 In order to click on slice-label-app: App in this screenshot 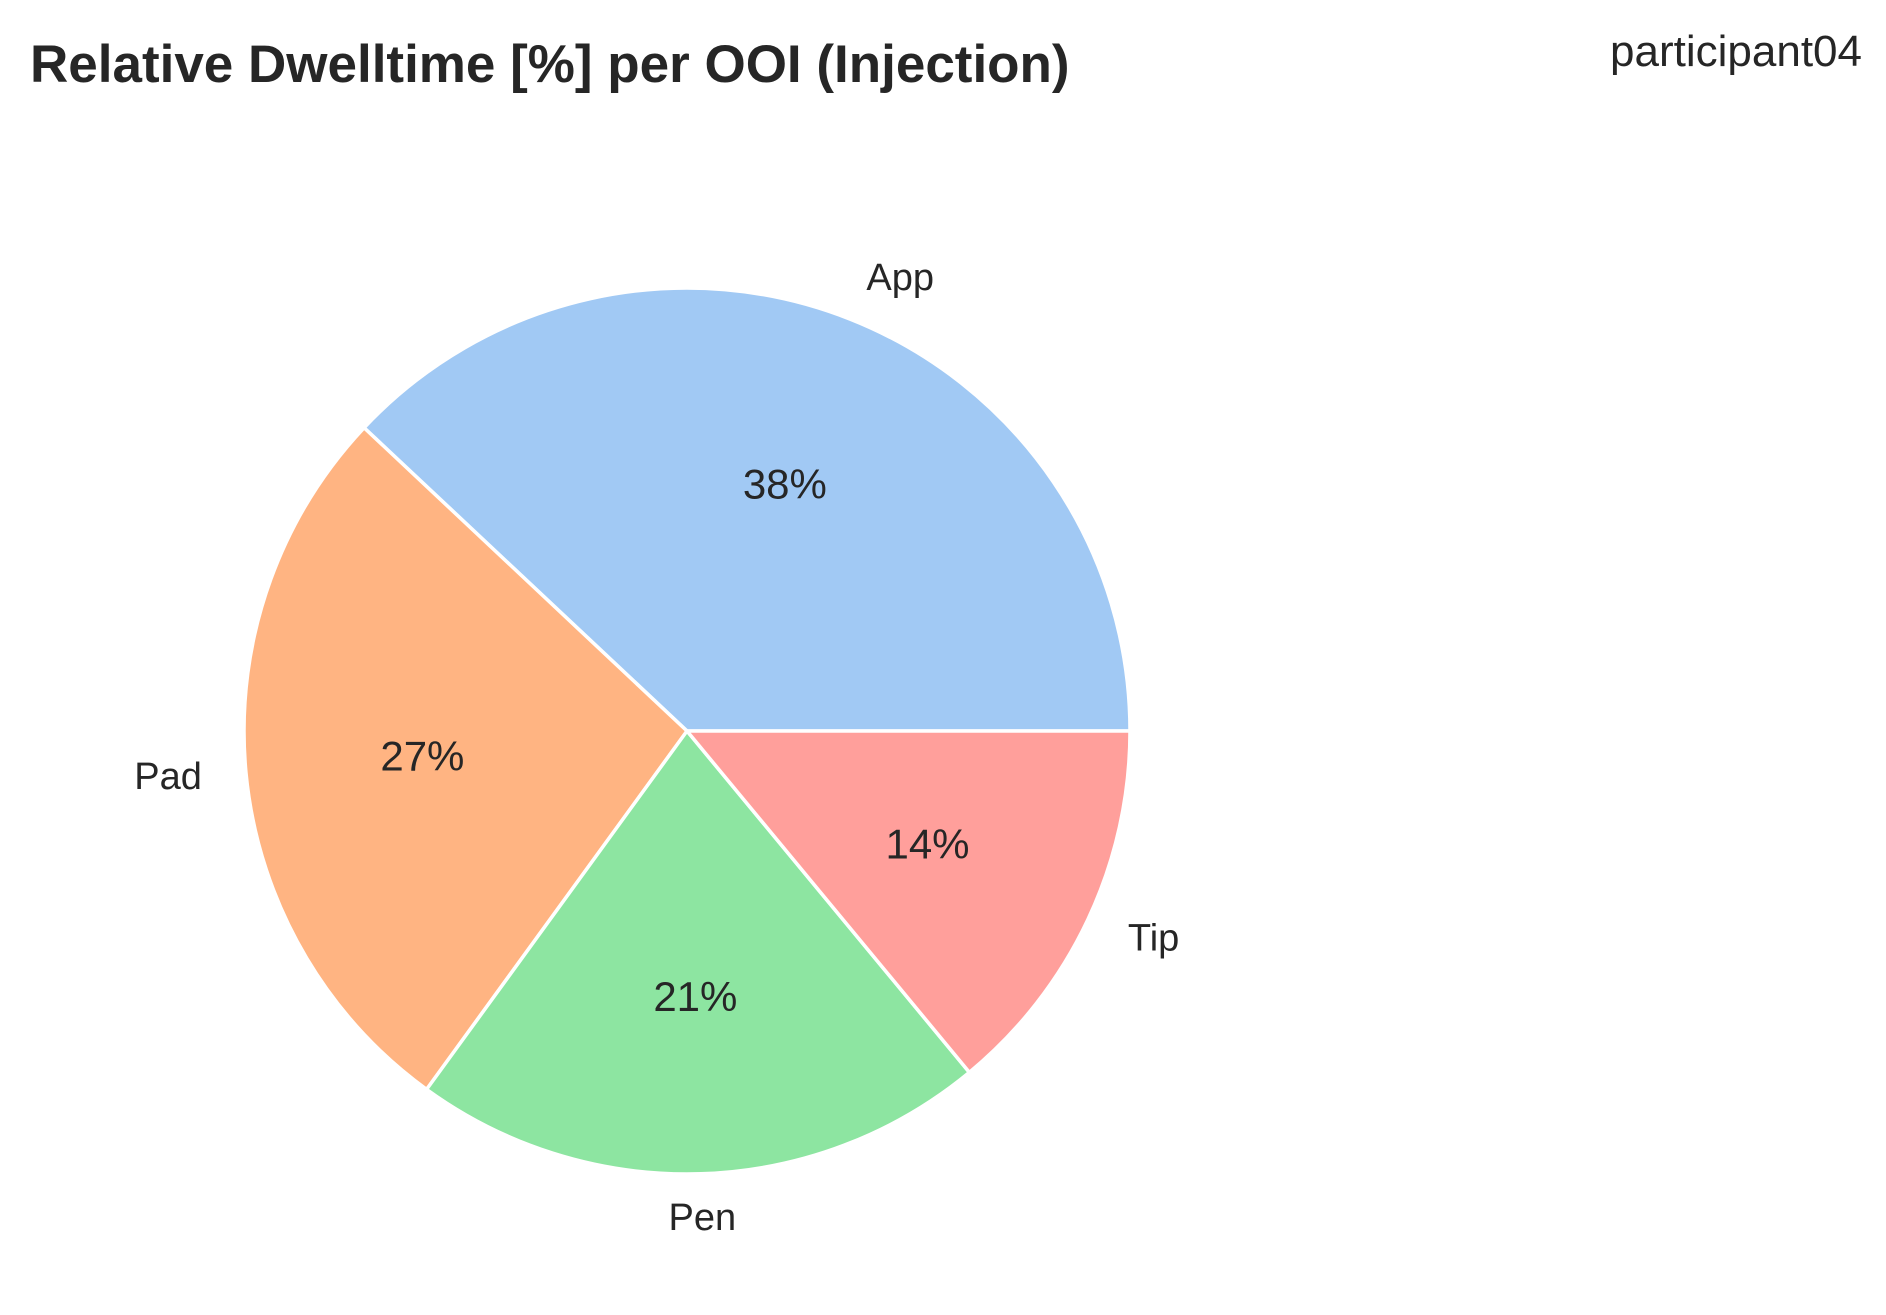, I will do `click(900, 278)`.